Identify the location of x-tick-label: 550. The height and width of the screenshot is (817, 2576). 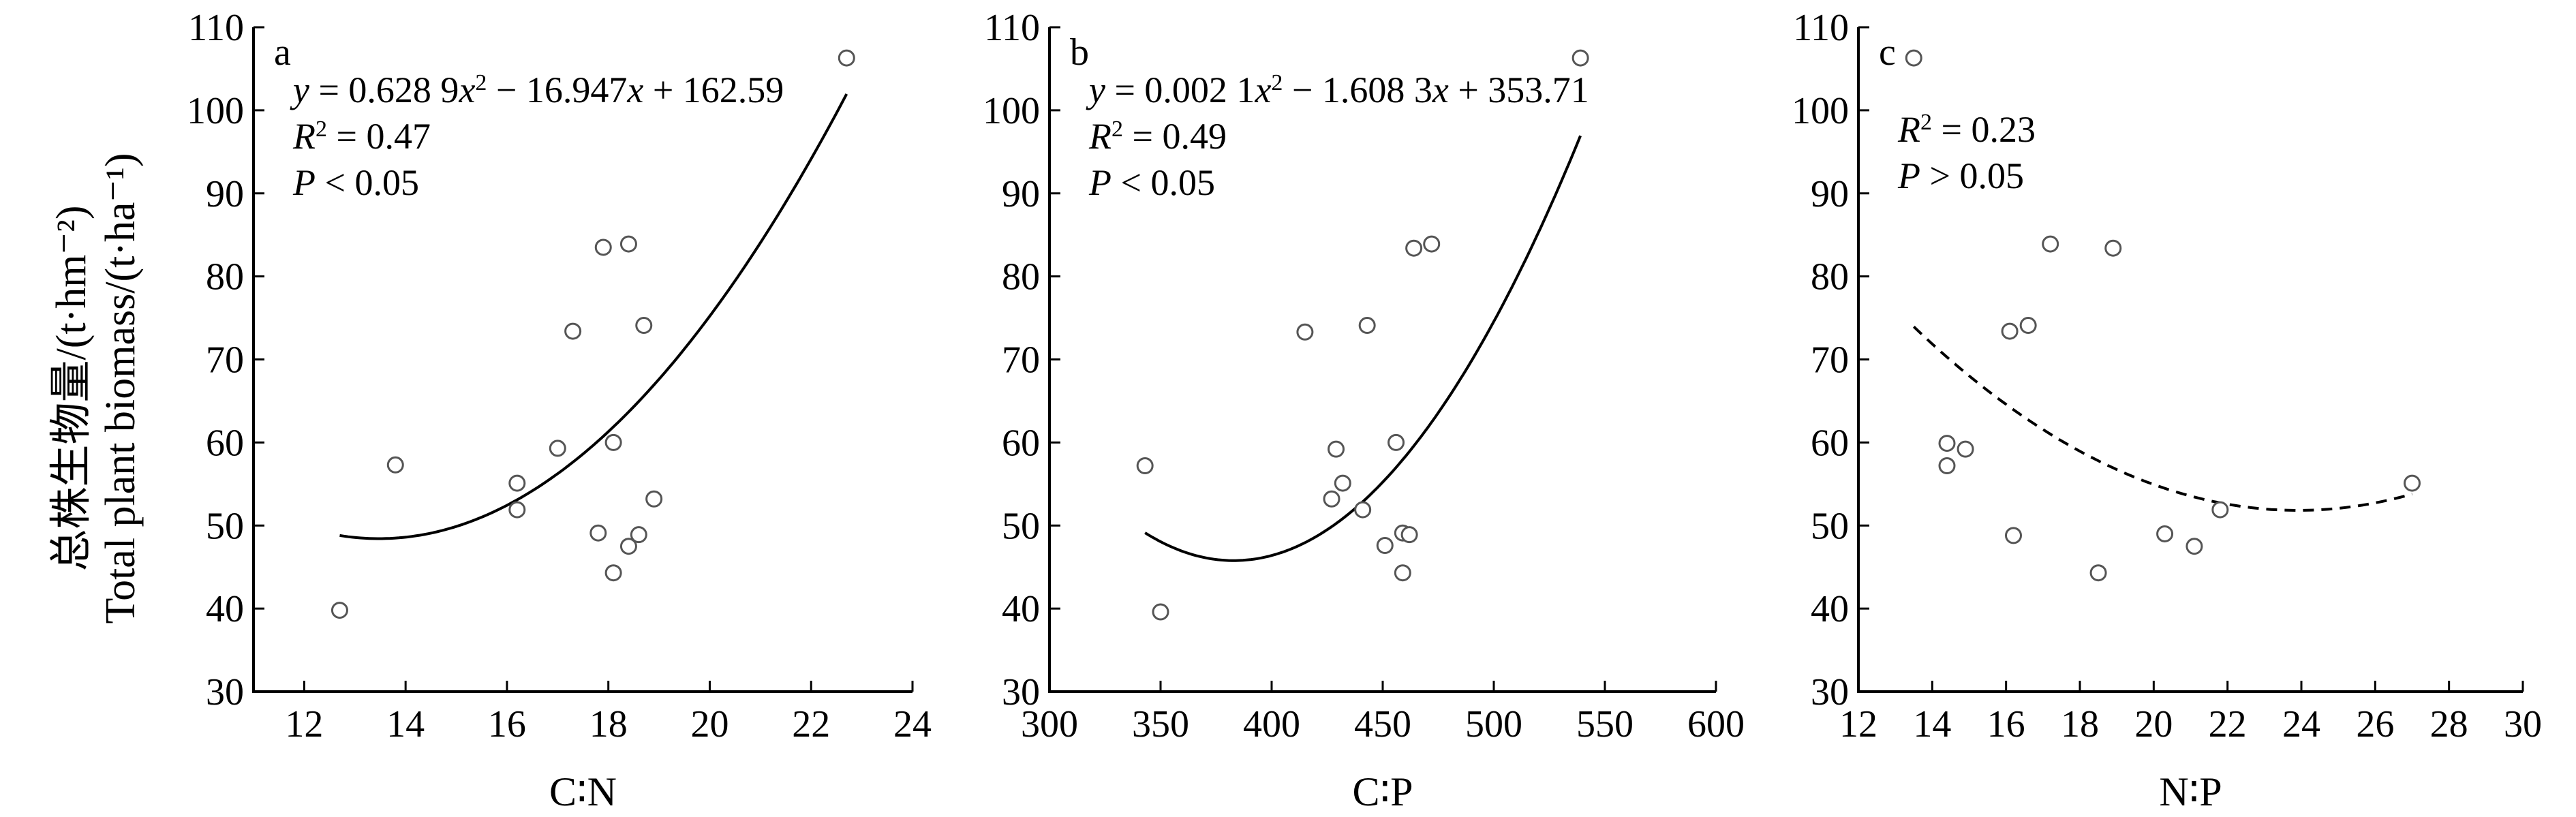
(1605, 724).